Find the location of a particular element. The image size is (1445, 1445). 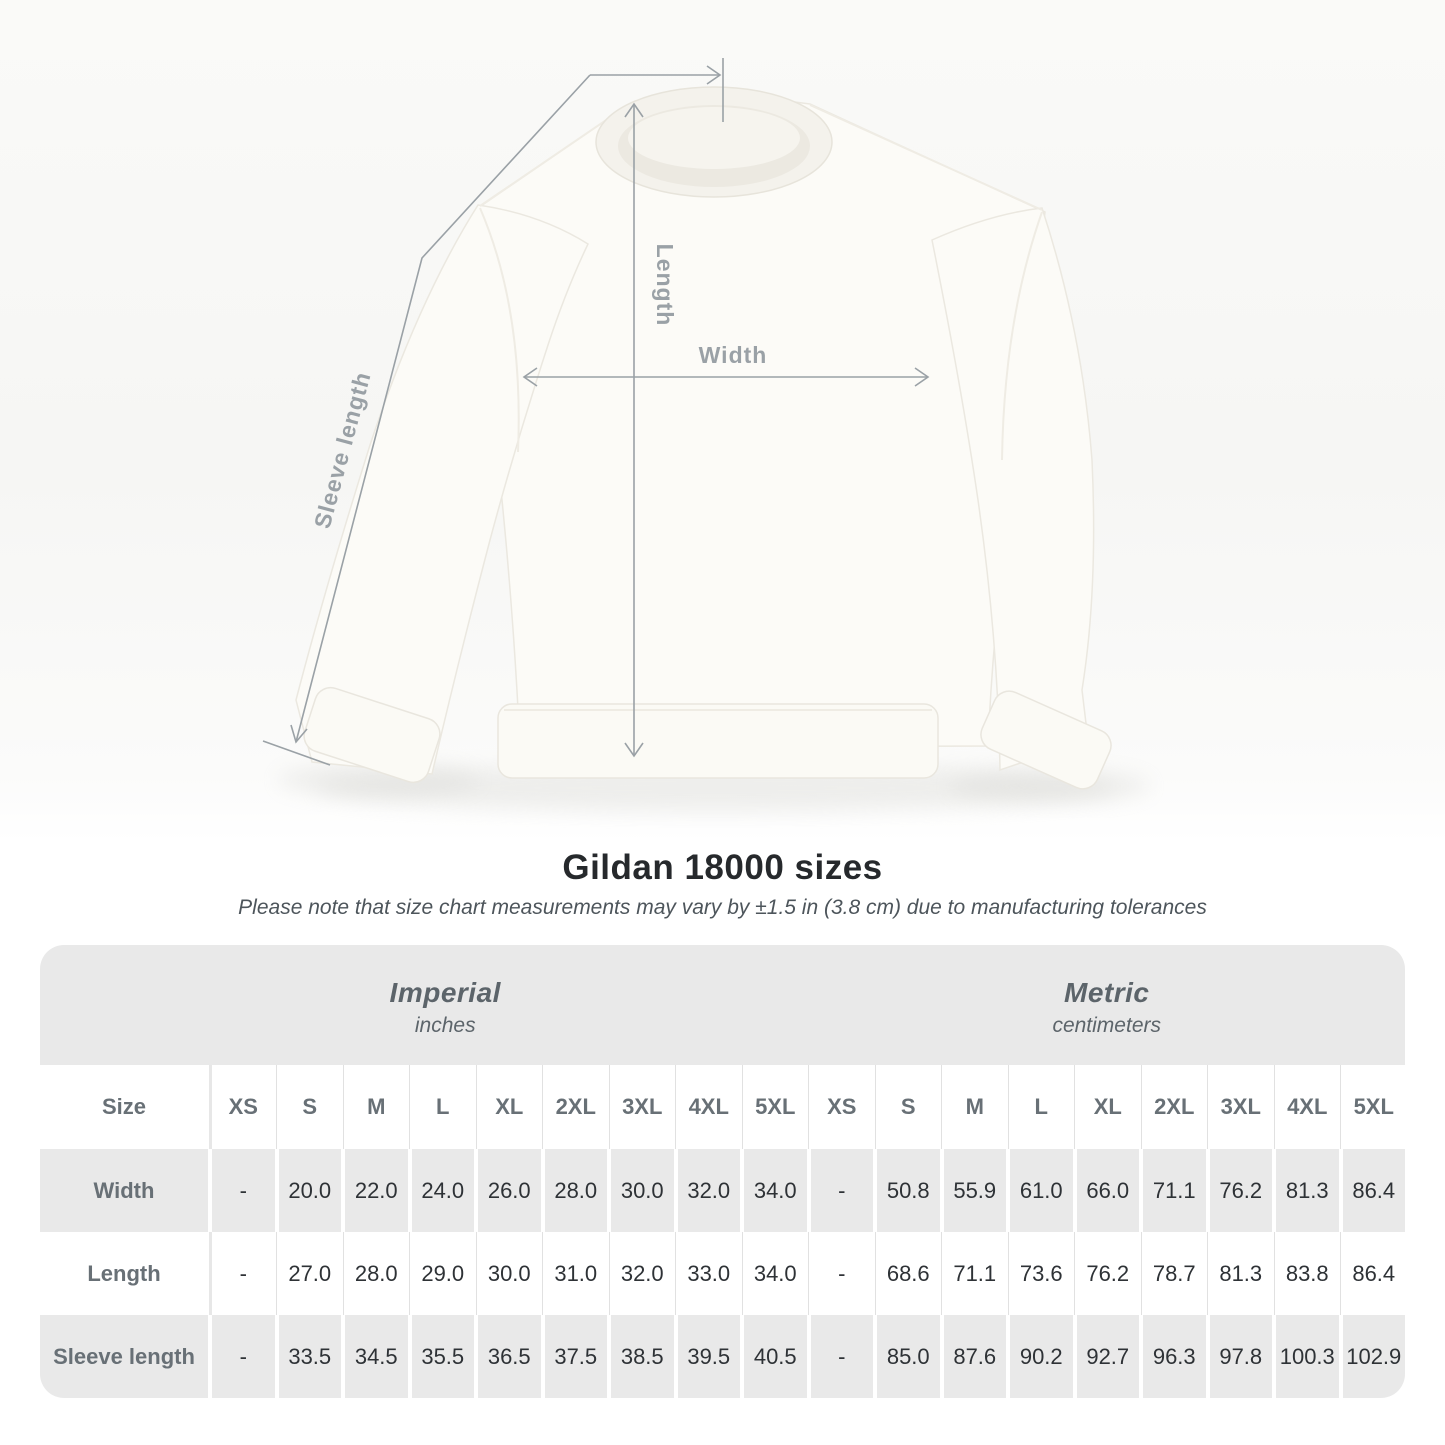

imperial-size-header: 3XL is located at coordinates (643, 1107).